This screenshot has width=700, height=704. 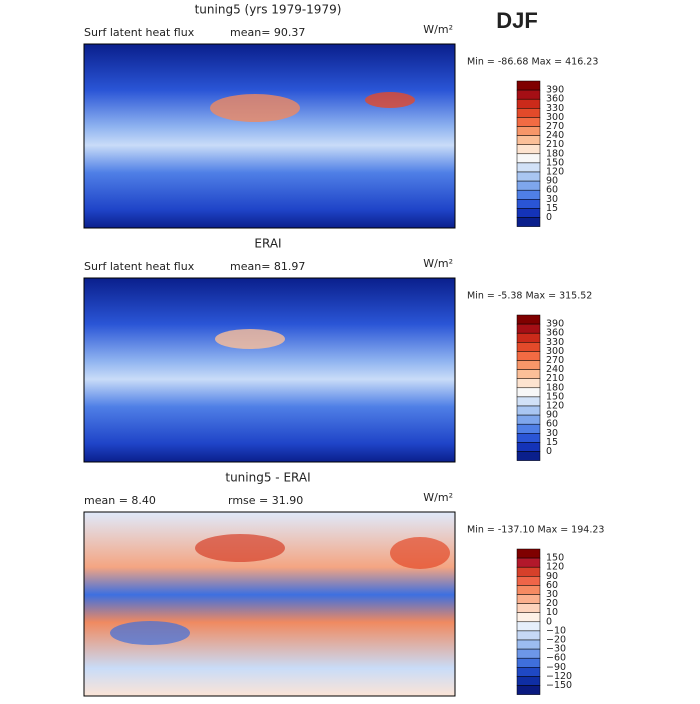 What do you see at coordinates (556, 667) in the screenshot?
I see `colorbar-label: −90` at bounding box center [556, 667].